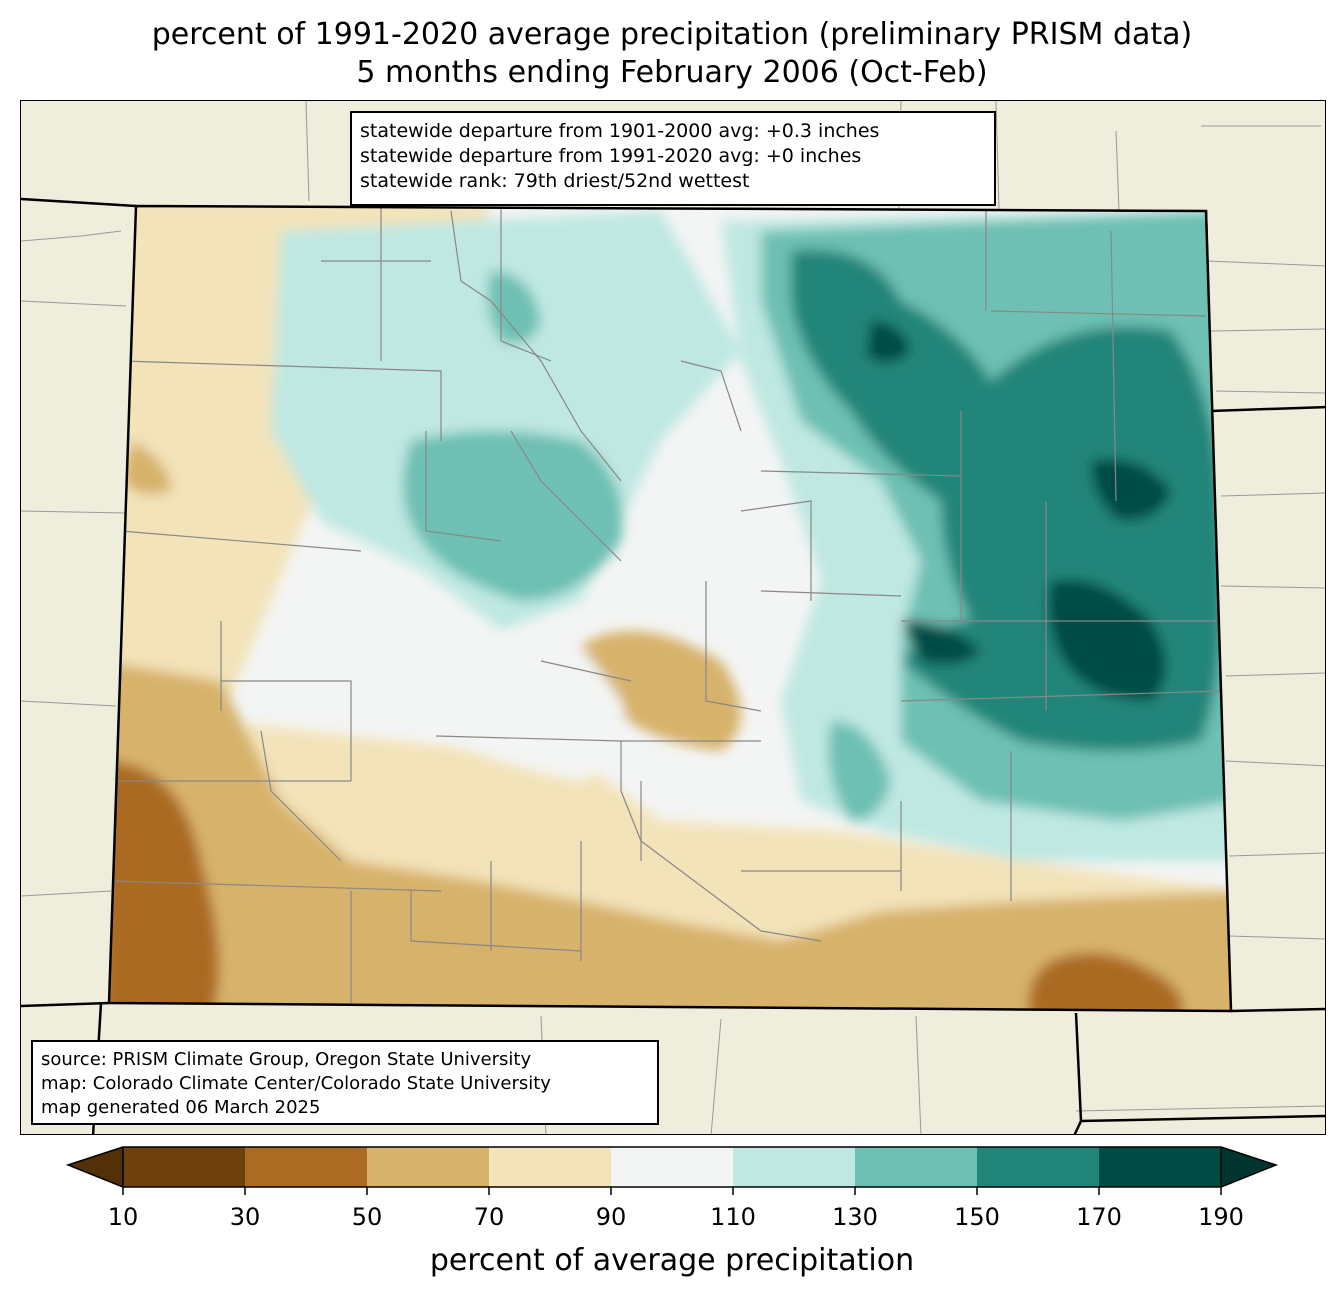 The height and width of the screenshot is (1299, 1344). Describe the element at coordinates (672, 72) in the screenshot. I see `map-subtitle: 5 months ending February 2006 (Oct-Feb)` at that location.